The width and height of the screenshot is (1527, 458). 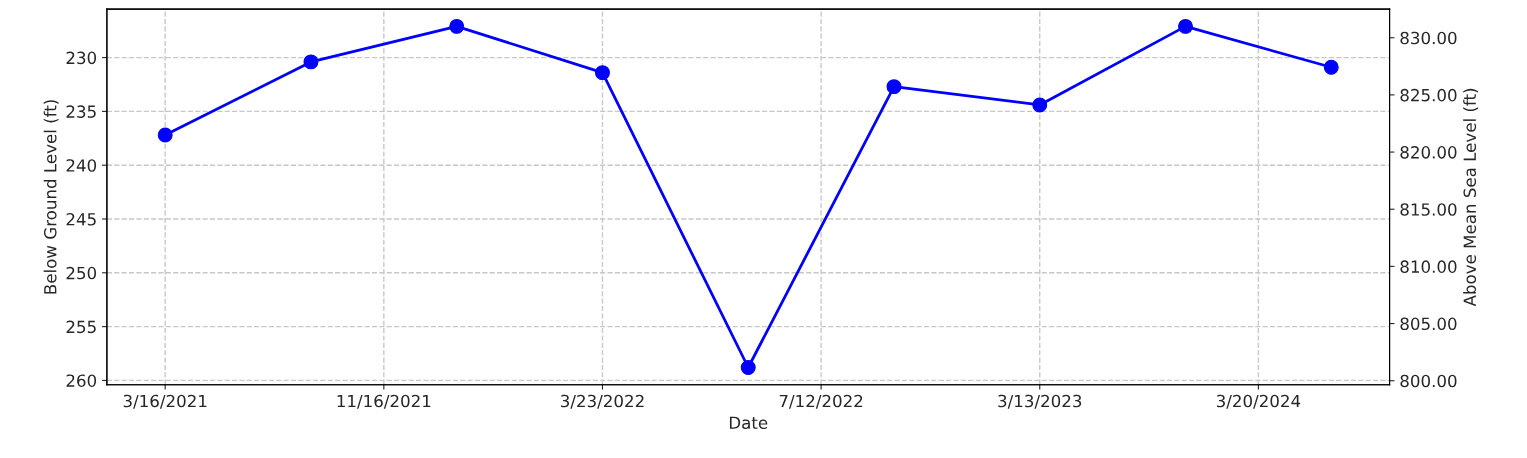 What do you see at coordinates (81, 327) in the screenshot?
I see `y-tick-label: 255` at bounding box center [81, 327].